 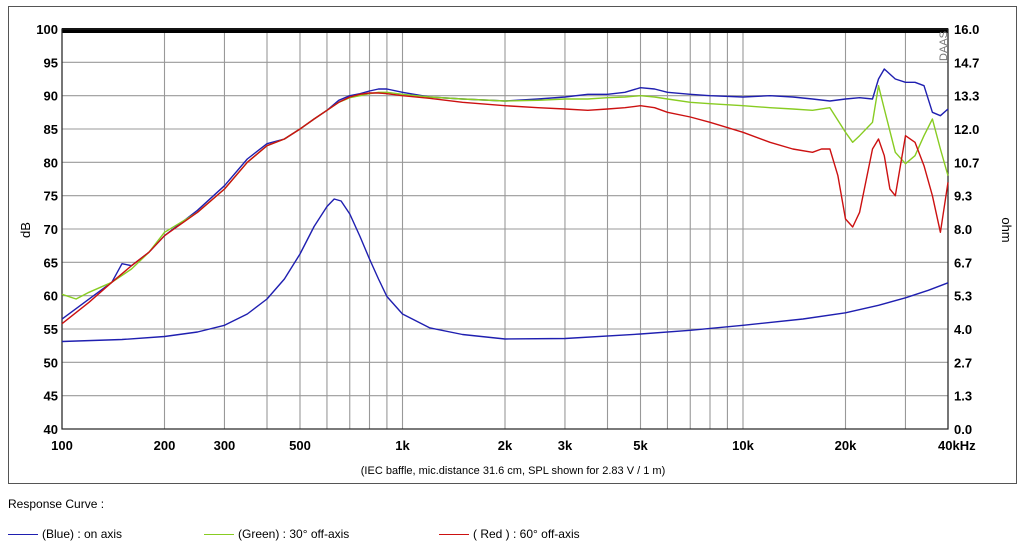 I want to click on y2-tick-label: 2.7, so click(x=963, y=362).